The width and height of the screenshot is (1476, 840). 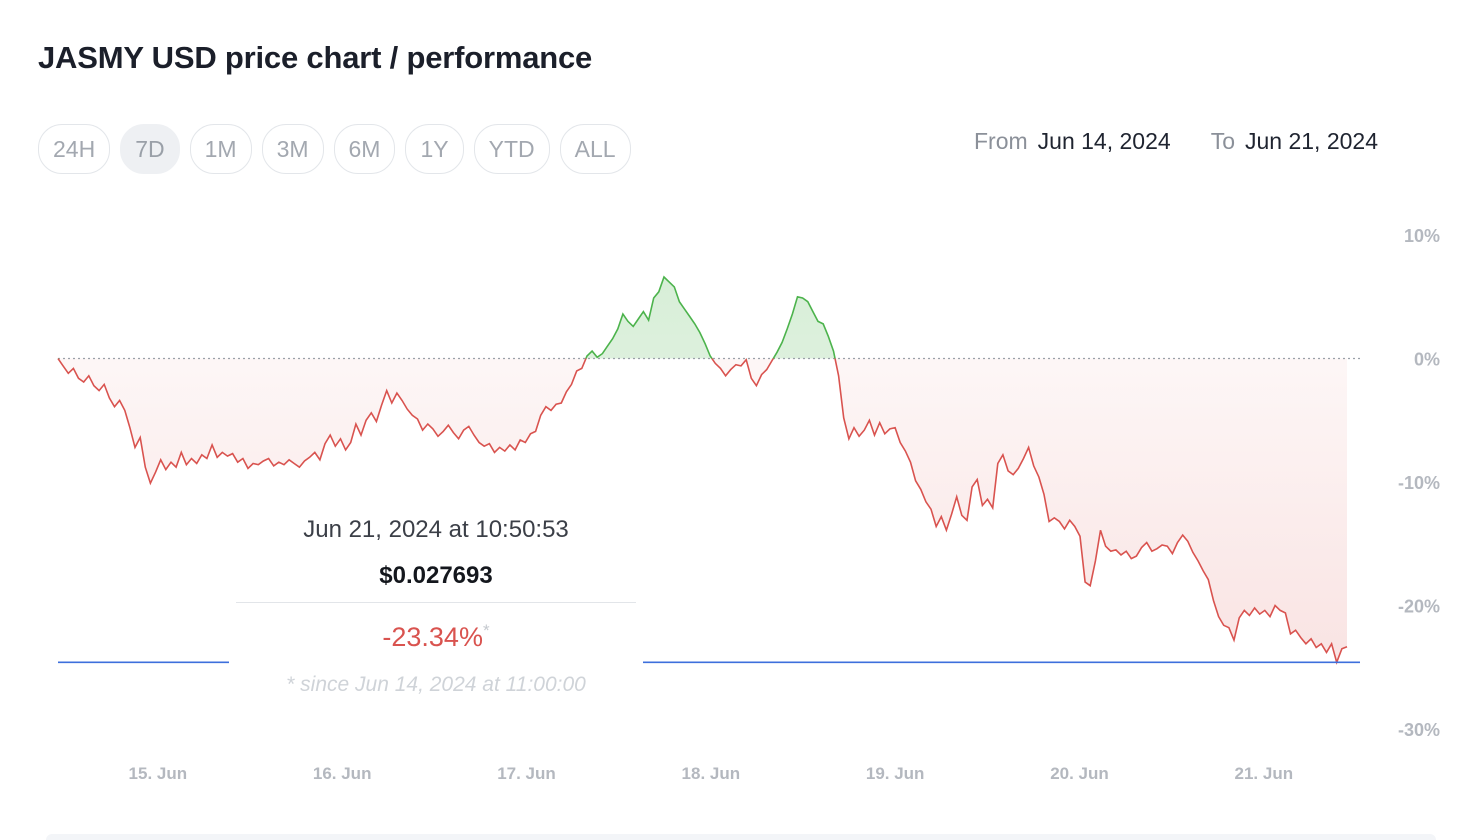 I want to click on from-label: From, so click(x=1001, y=141).